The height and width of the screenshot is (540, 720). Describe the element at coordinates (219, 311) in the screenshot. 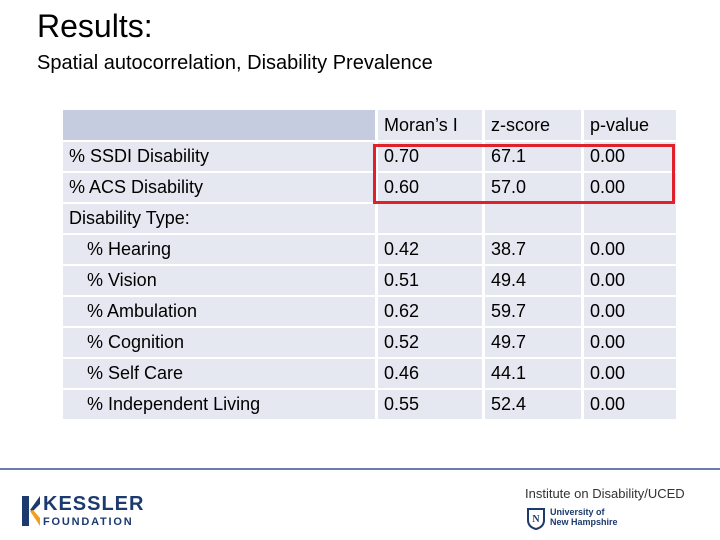

I see `row-label: % Ambulation` at that location.